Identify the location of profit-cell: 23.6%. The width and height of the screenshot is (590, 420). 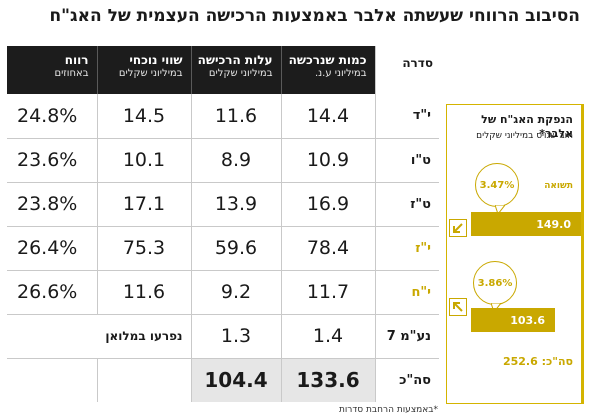
(52, 160).